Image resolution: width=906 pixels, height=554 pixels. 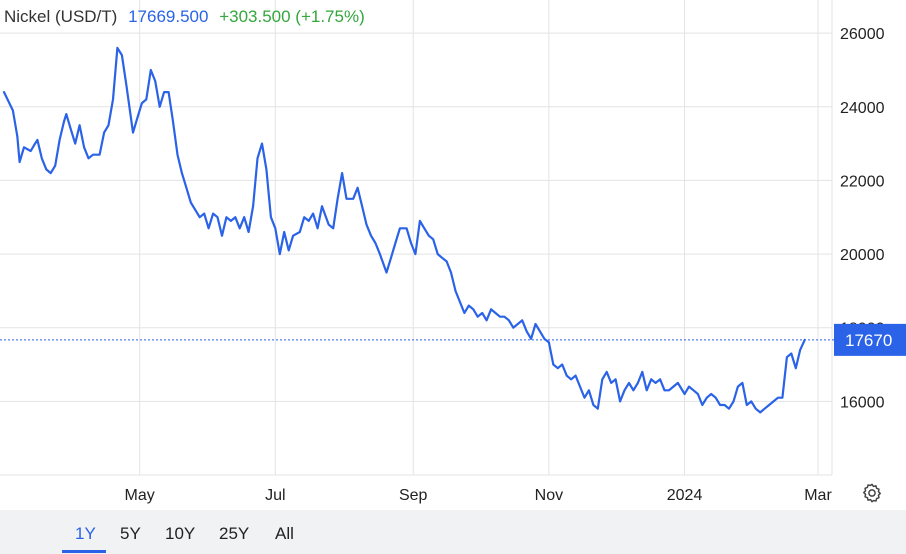 What do you see at coordinates (292, 16) in the screenshot?
I see `price-change: +303.500 (+1.75%)` at bounding box center [292, 16].